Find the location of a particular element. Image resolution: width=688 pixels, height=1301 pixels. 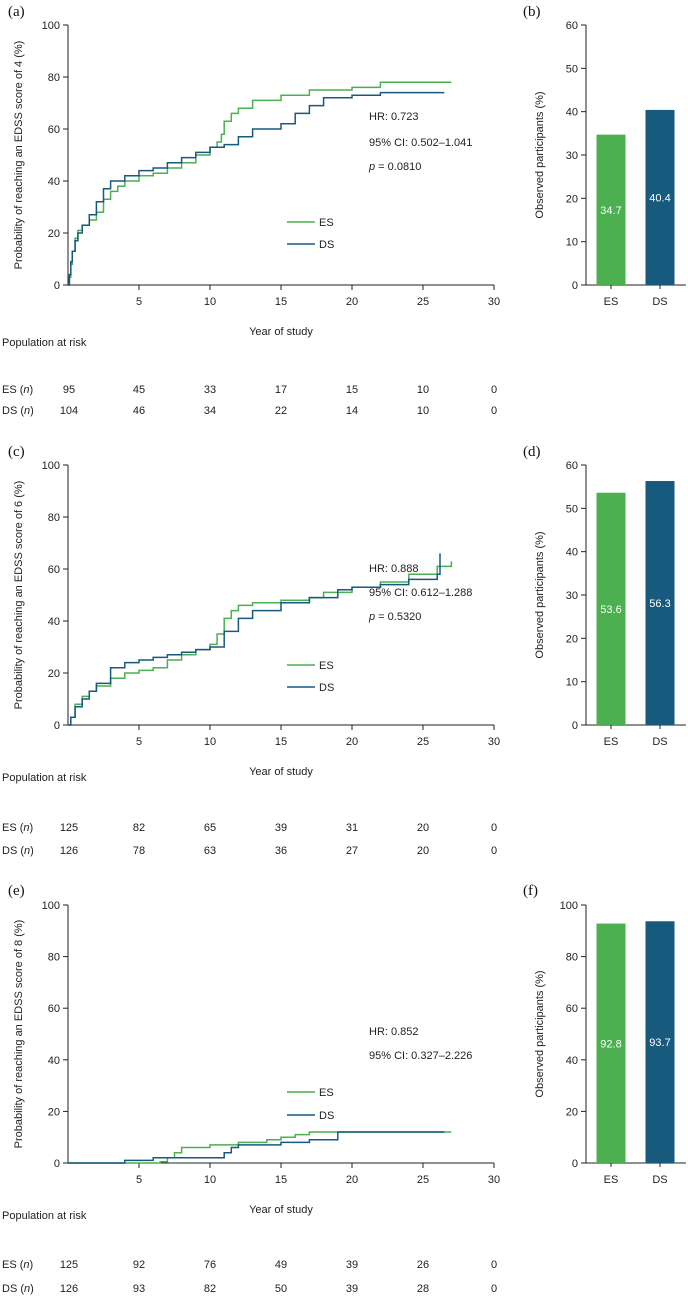

km-curve-es is located at coordinates (260, 1147).